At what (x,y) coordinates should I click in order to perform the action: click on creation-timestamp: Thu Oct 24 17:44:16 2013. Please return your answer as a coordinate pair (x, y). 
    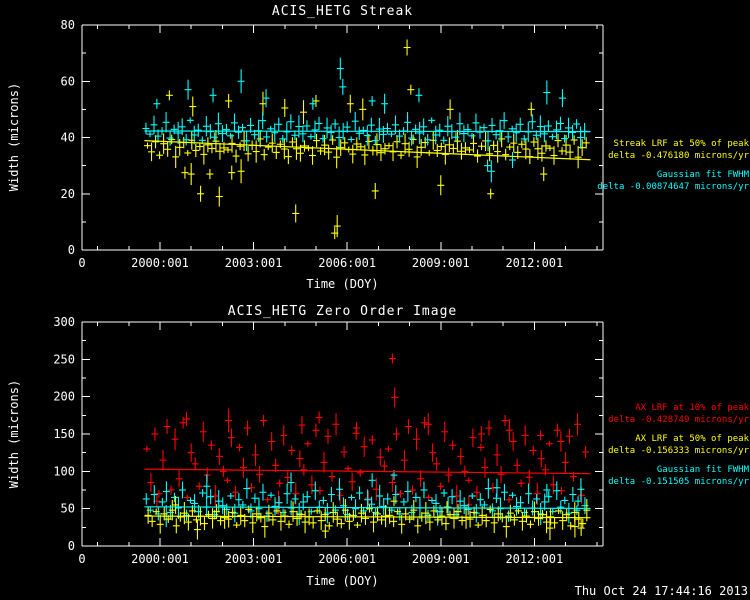
    Looking at the image, I should click on (661, 591).